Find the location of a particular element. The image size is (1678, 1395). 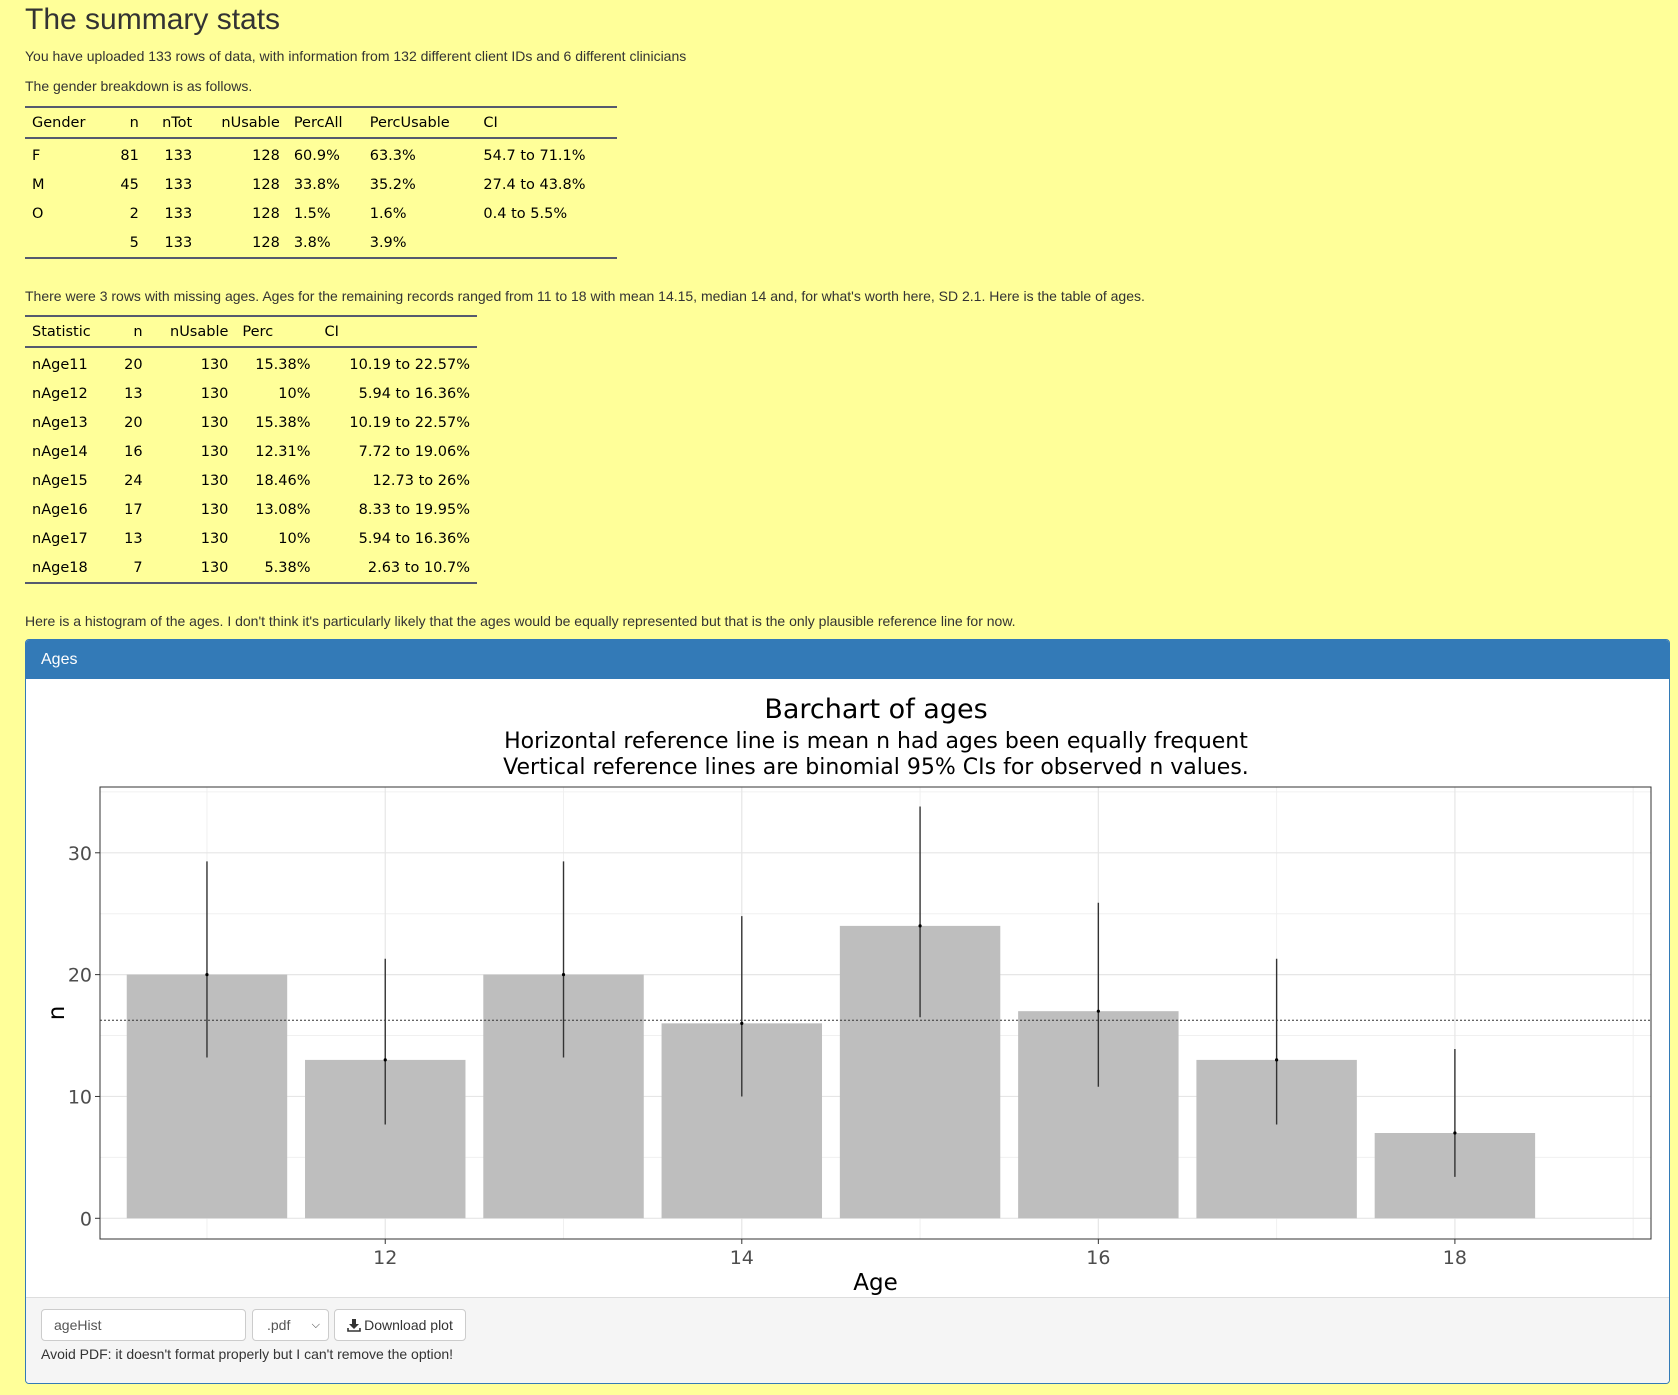

age-header-ci: CI is located at coordinates (397, 332).